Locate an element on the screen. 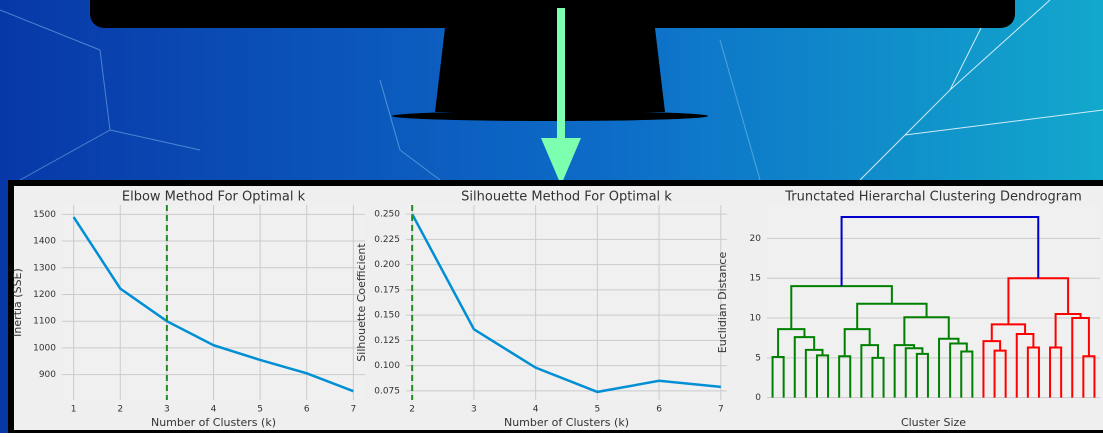  y-tick-label: 0 is located at coordinates (758, 398).